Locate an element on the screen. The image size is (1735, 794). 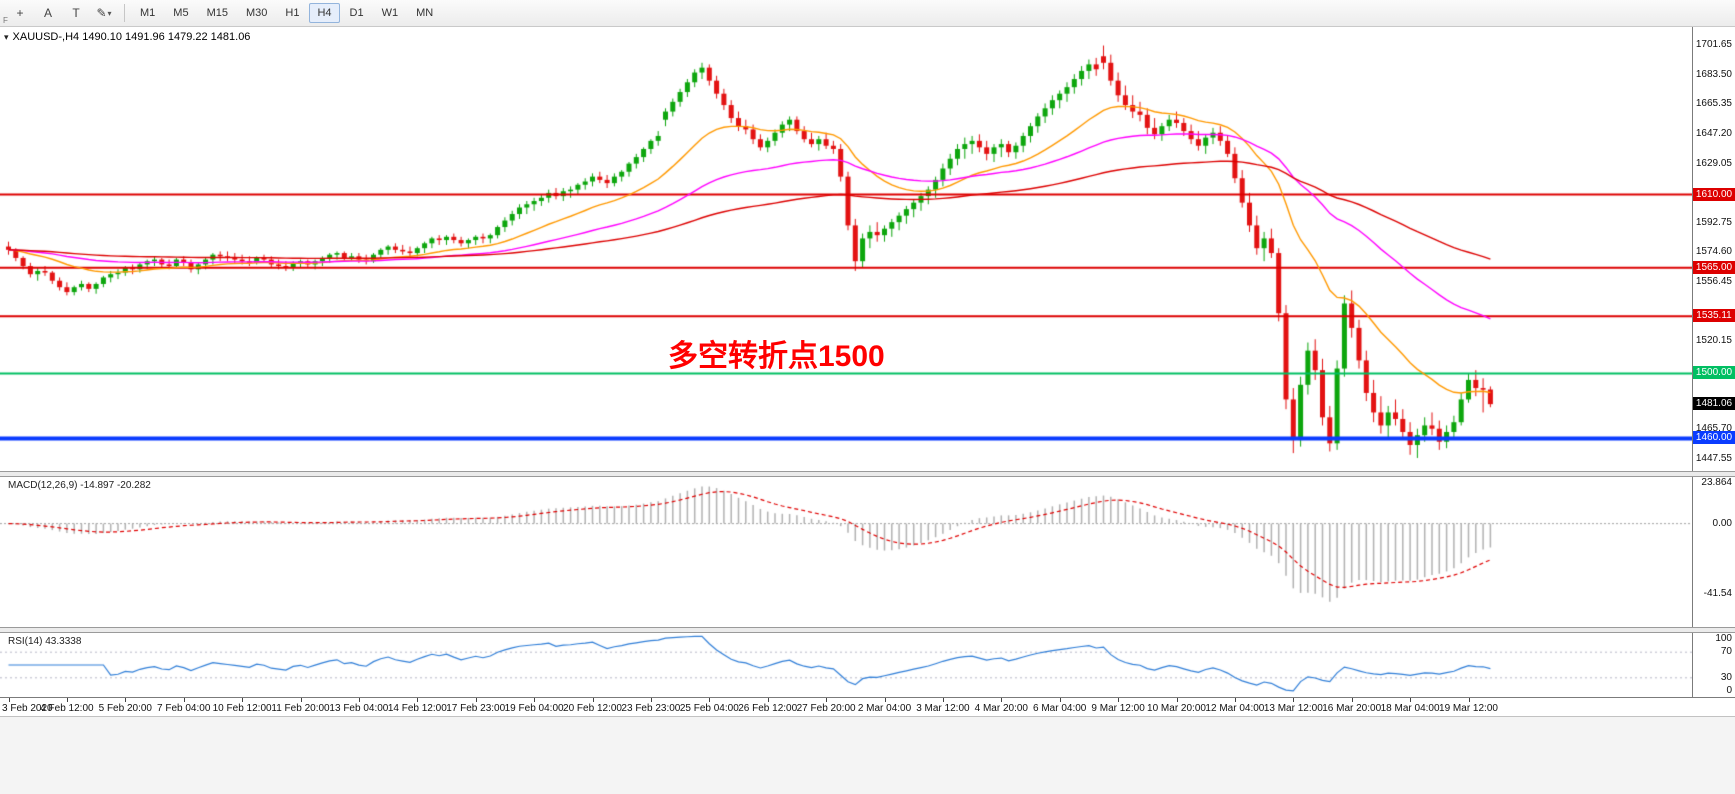
current-price-label: 1481.06 is located at coordinates (1714, 404).